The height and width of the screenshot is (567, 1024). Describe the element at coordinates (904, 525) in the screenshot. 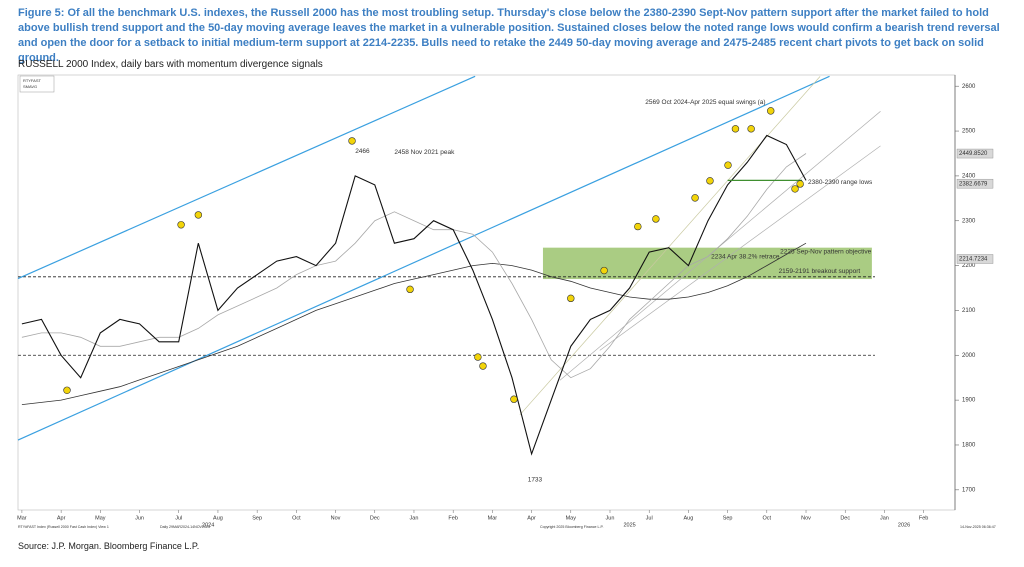

I see `year-label: 2026` at that location.